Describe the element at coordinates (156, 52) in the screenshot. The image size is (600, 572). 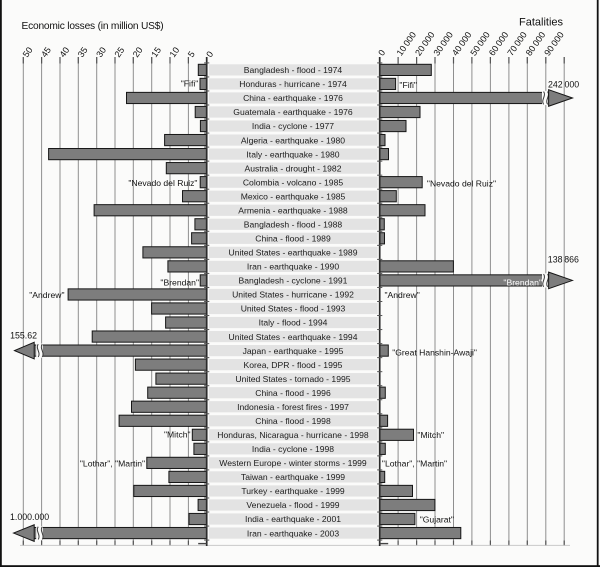
I see `svg-text: 15` at that location.